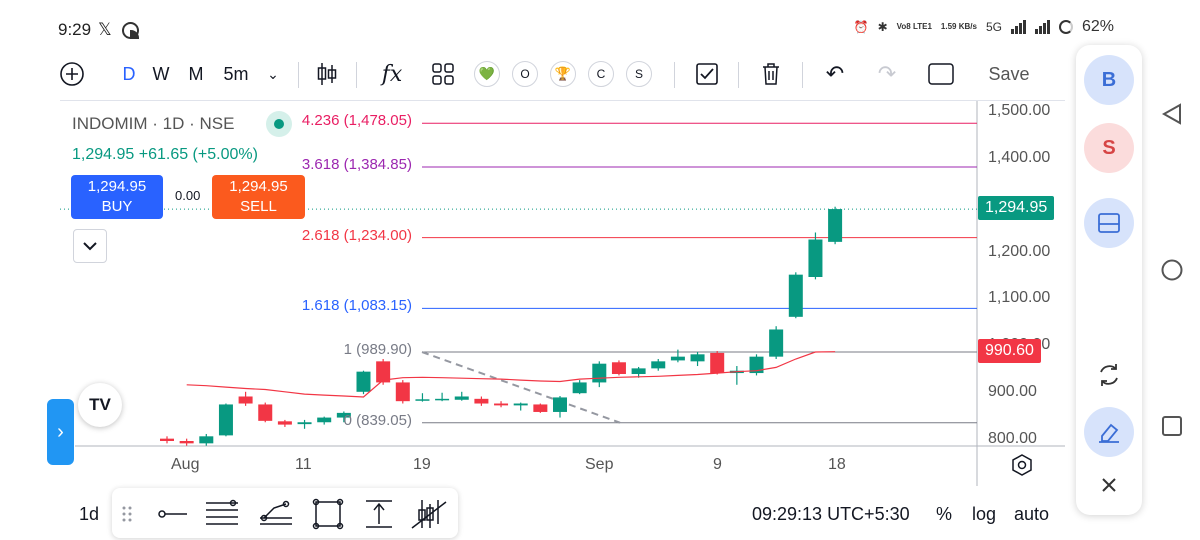 This screenshot has width=1200, height=540. I want to click on buy-button: 1,294.95 BUY, so click(117, 197).